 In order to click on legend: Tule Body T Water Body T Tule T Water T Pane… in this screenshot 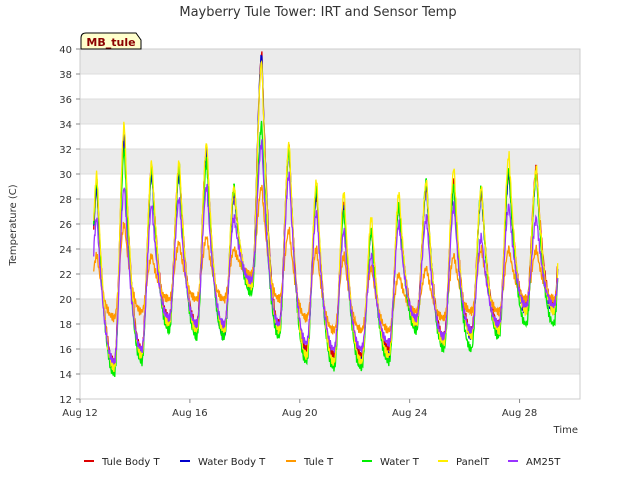, I will do `click(322, 462)`.